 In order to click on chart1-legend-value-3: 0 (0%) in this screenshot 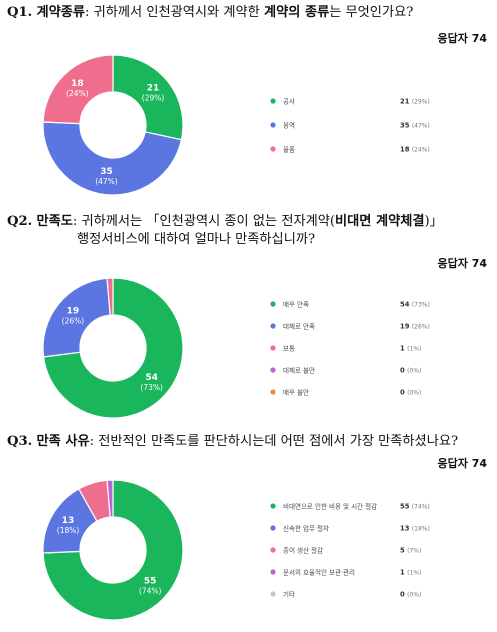, I will do `click(410, 371)`.